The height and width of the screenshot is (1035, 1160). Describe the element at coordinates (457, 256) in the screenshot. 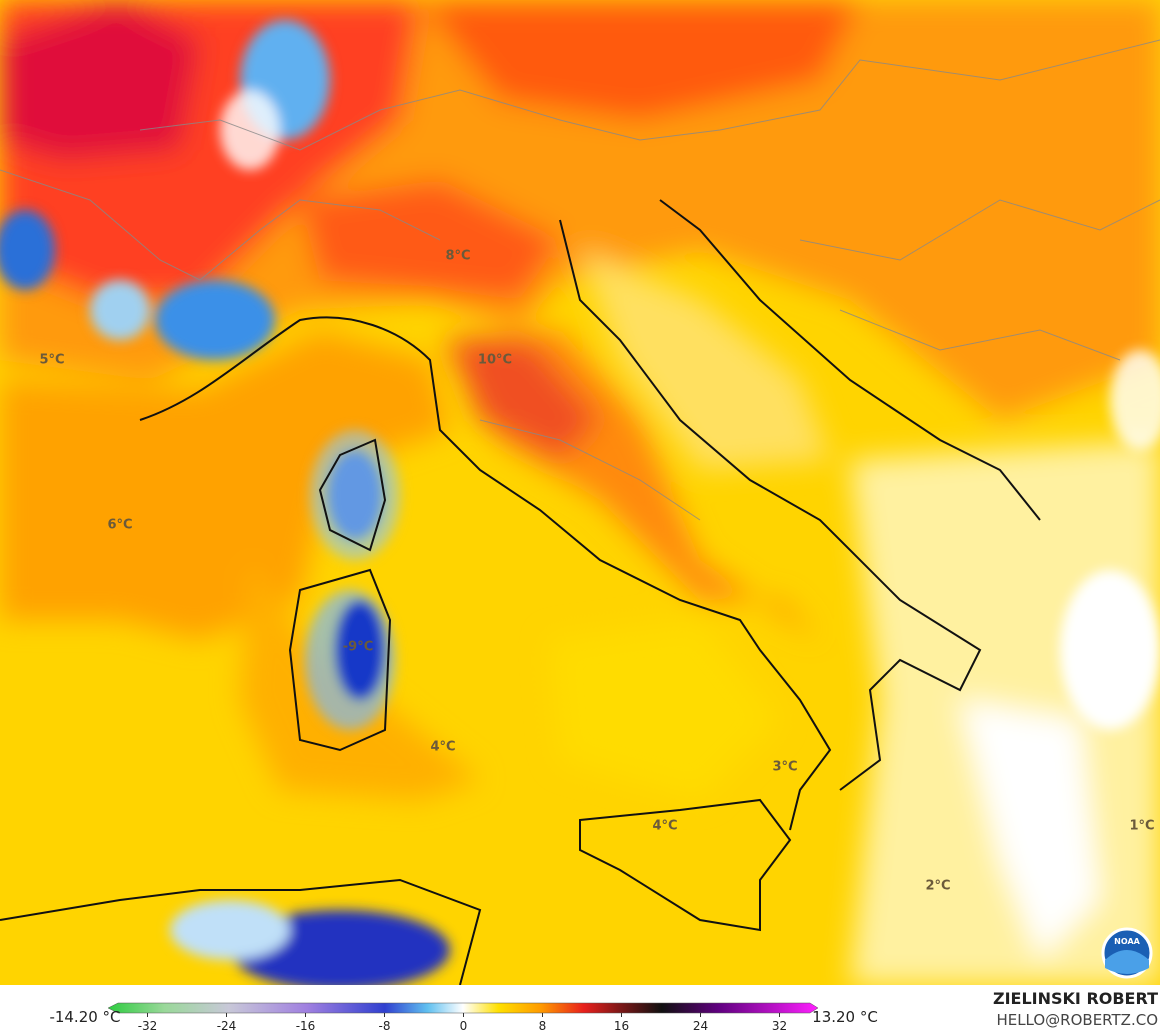

I see `temperature-label: 8°C` at that location.